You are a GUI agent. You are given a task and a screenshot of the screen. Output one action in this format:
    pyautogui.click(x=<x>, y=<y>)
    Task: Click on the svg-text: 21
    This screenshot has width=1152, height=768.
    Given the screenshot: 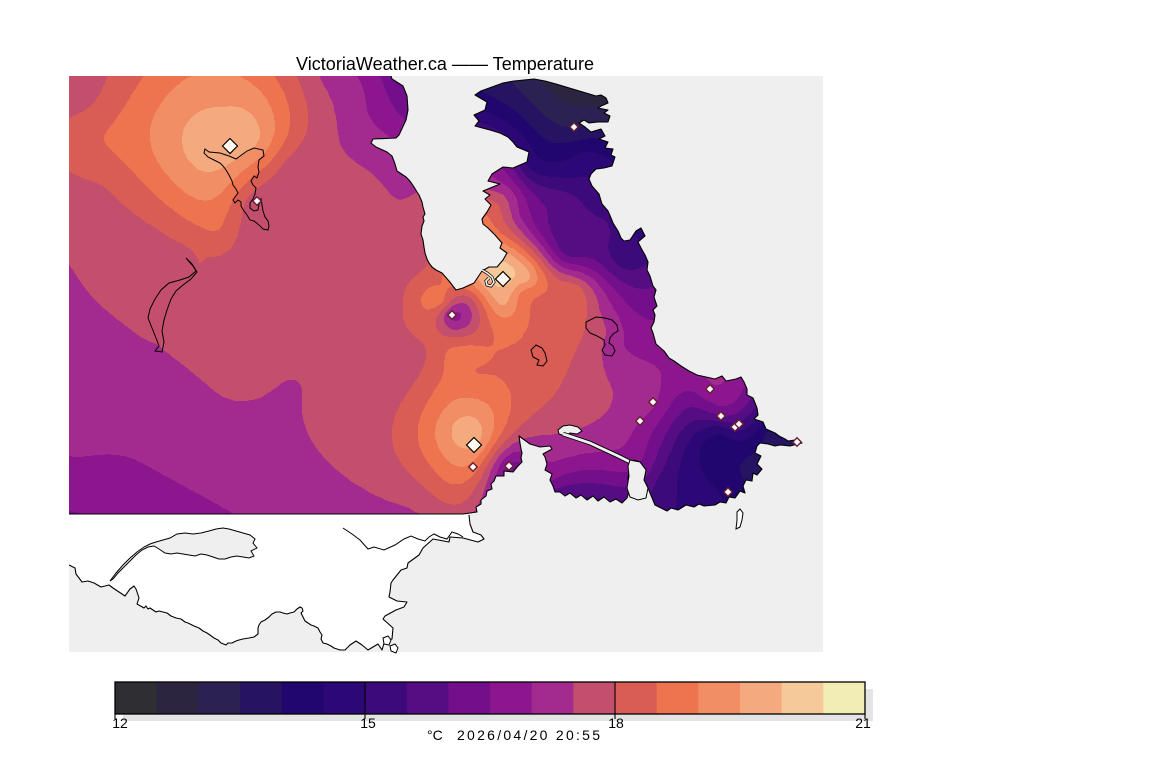 What is the action you would take?
    pyautogui.click(x=863, y=723)
    